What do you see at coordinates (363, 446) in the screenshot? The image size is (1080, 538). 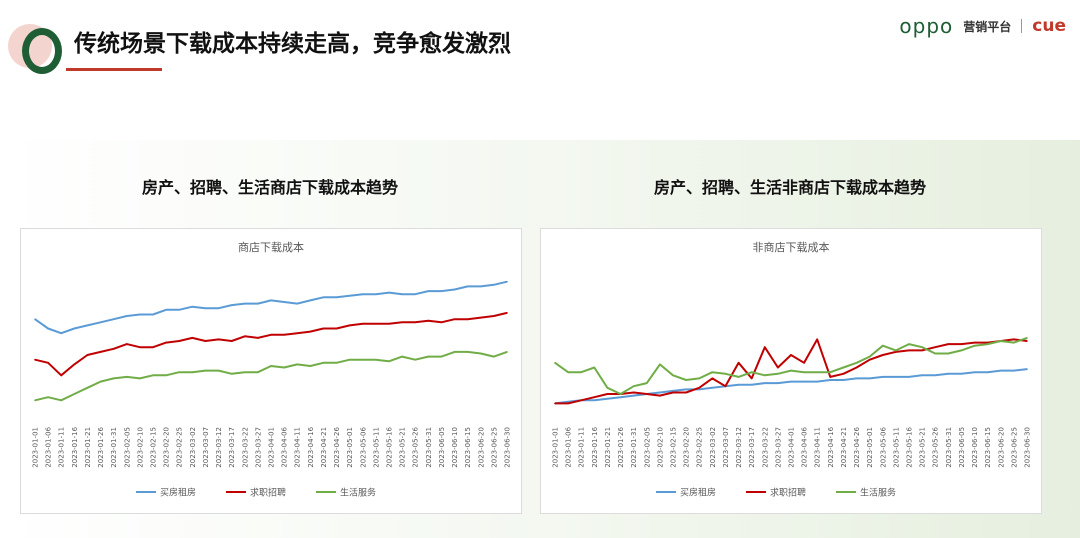 I see `x-tick-label: 2023-05-06` at bounding box center [363, 446].